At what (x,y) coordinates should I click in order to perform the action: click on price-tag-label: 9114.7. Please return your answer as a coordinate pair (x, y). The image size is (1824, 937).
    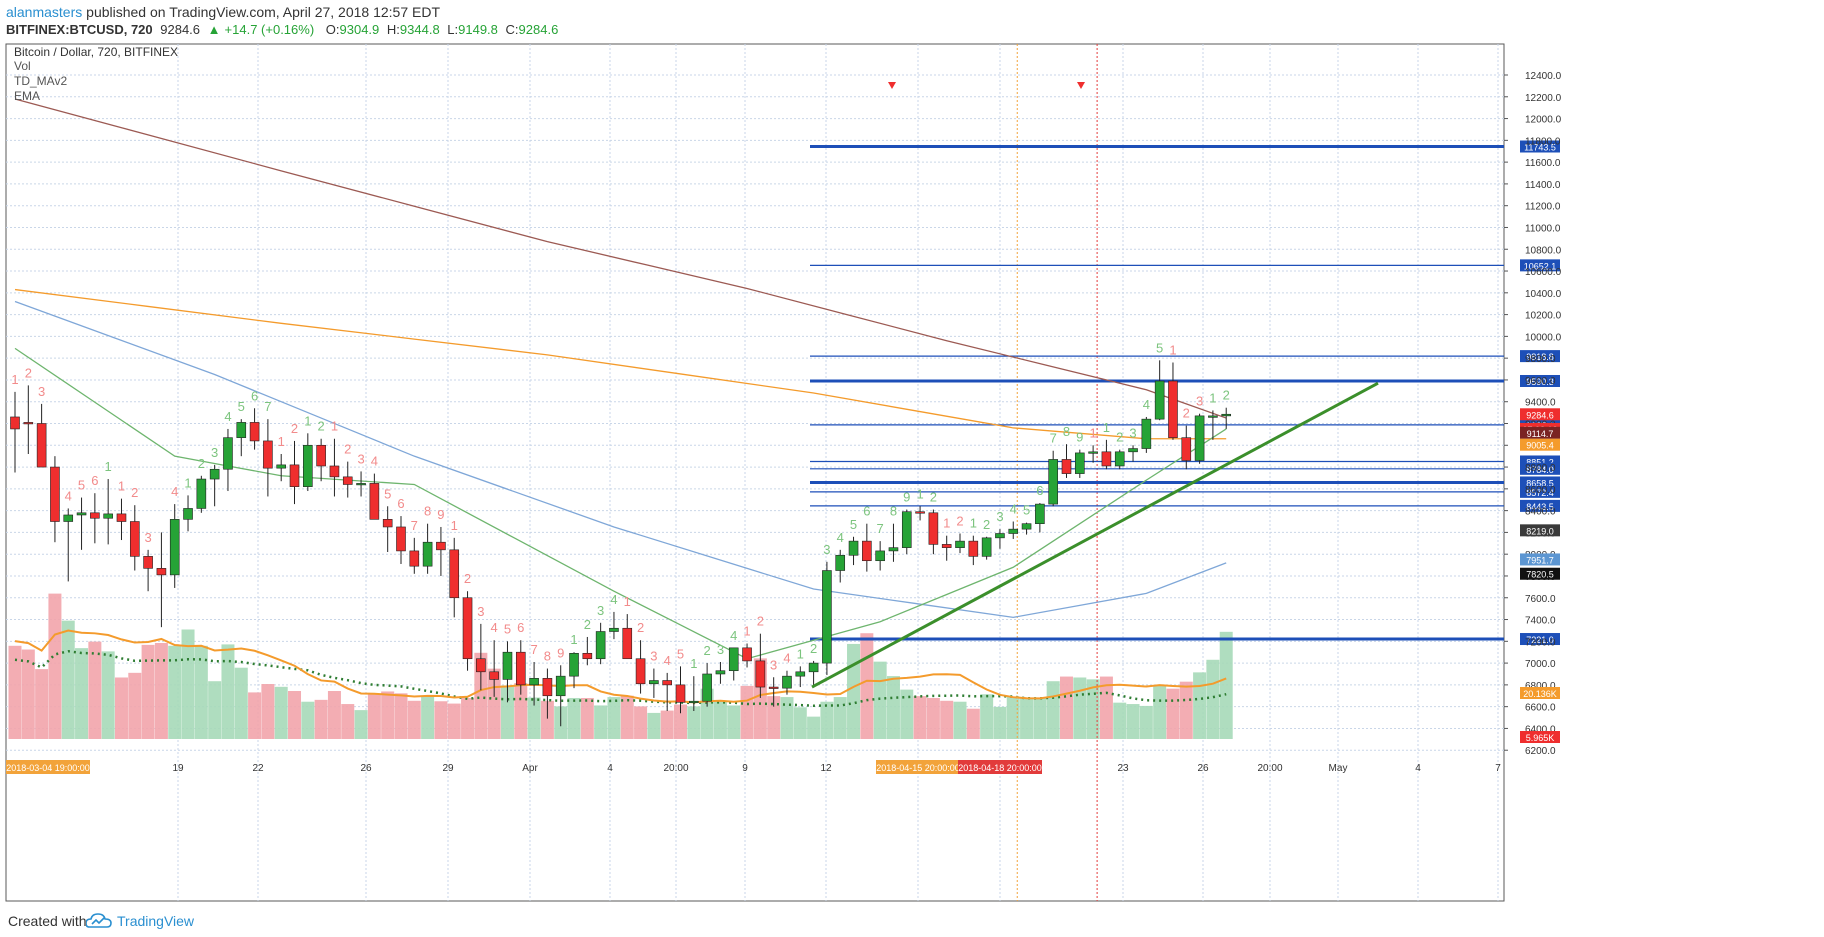
    Looking at the image, I should click on (1540, 434).